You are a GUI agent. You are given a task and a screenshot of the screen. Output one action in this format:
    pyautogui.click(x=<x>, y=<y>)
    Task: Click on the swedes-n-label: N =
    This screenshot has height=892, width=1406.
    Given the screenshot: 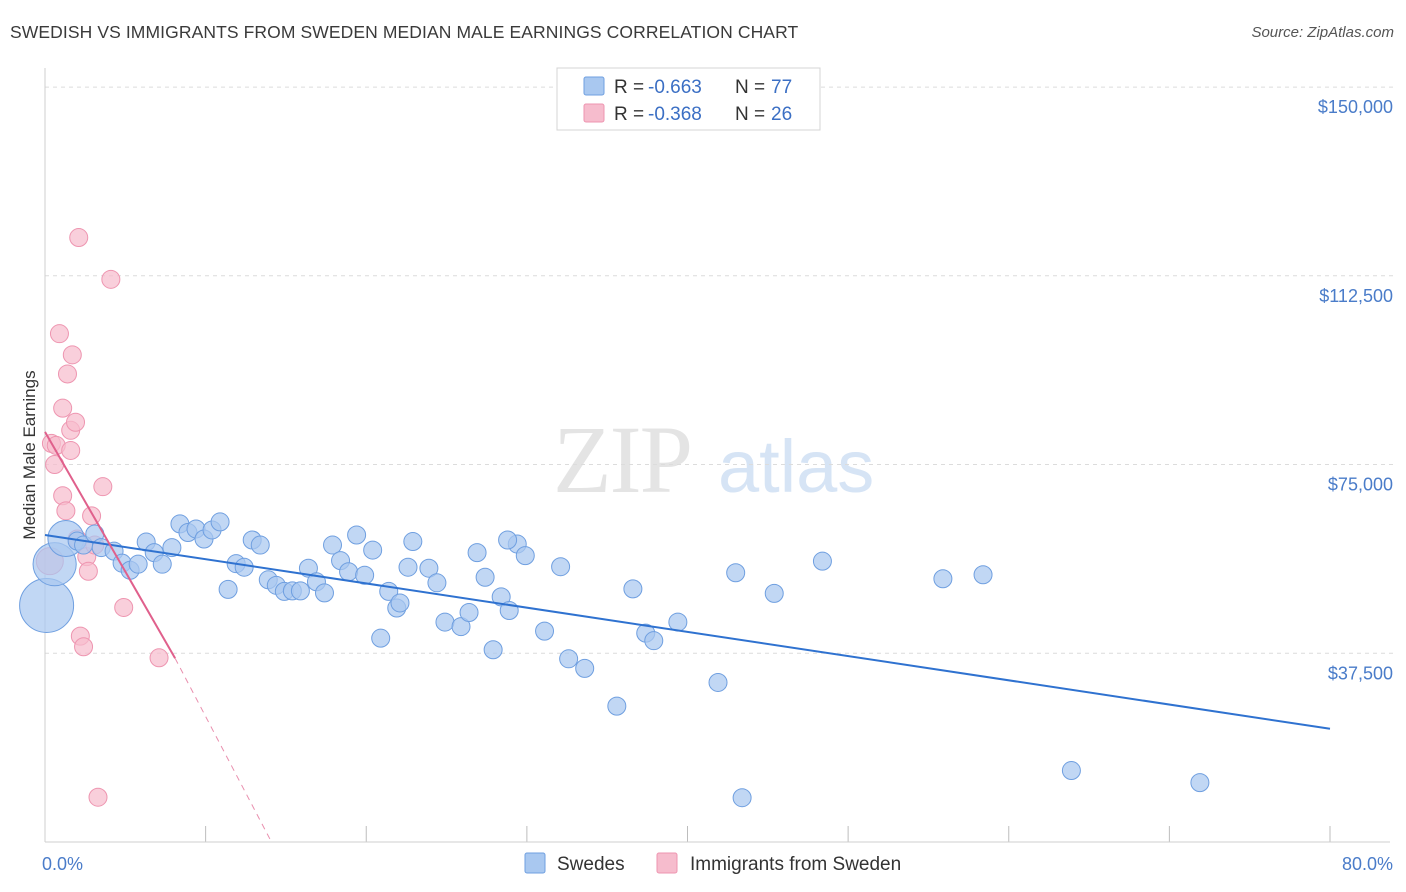 What is the action you would take?
    pyautogui.click(x=750, y=87)
    